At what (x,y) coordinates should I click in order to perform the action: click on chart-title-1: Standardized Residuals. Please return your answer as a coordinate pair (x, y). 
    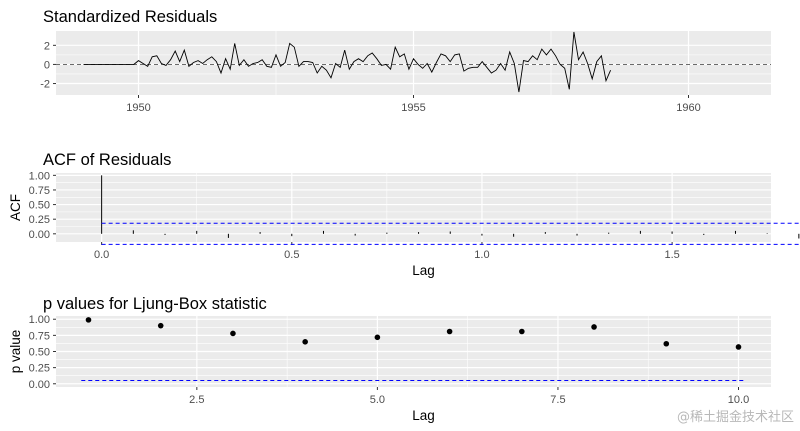
    Looking at the image, I should click on (130, 17).